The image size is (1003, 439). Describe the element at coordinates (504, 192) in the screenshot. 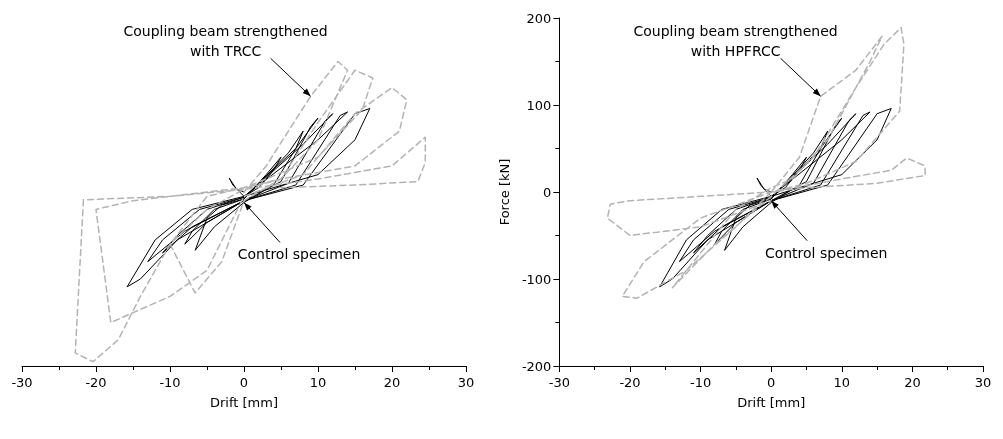

I see `y-axis-title: Force [kN]` at that location.